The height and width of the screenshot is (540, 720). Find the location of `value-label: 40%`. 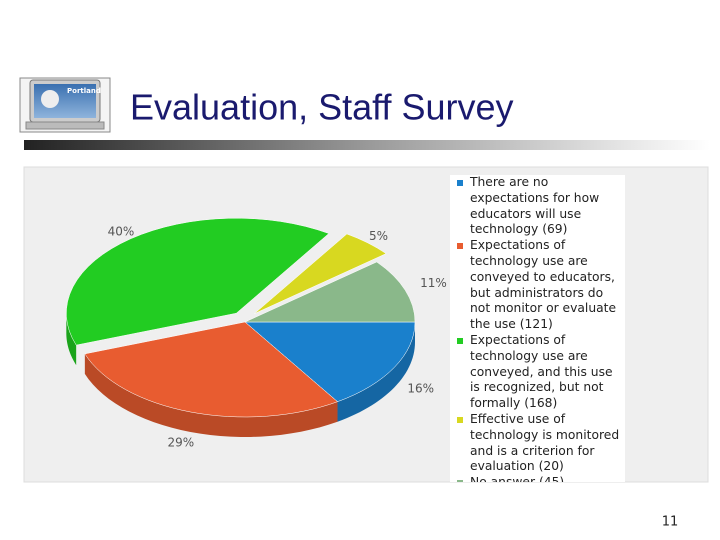

value-label: 40% is located at coordinates (121, 231).